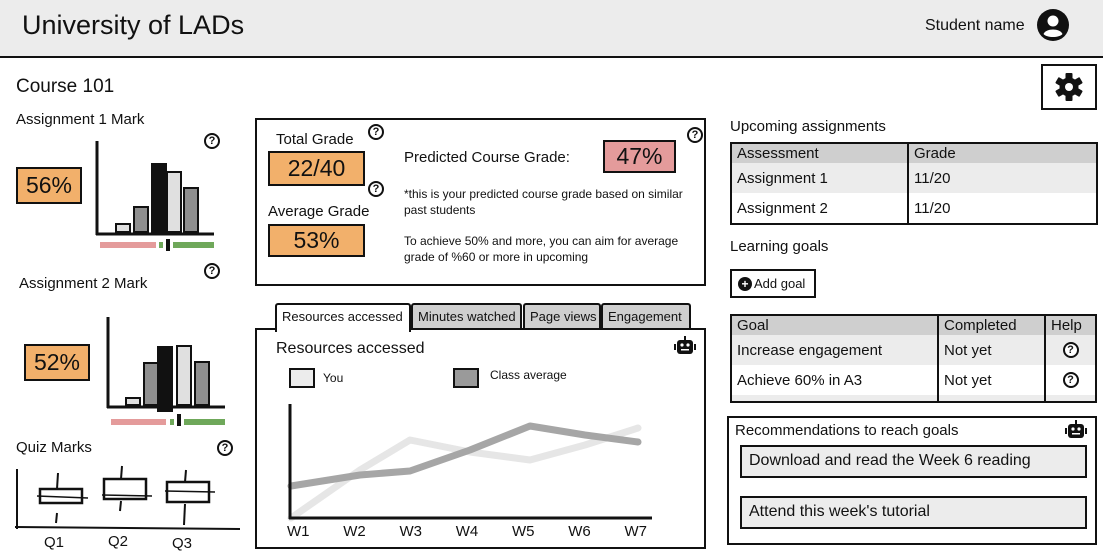  Describe the element at coordinates (333, 378) in the screenshot. I see `legend-you-label: You` at that location.